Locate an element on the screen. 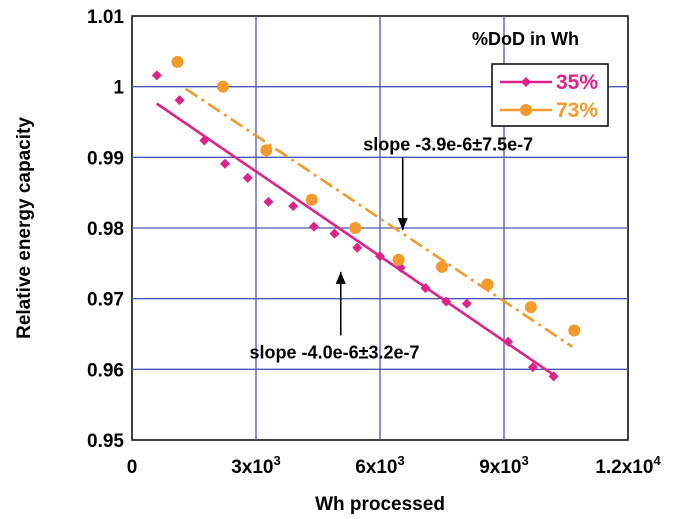  y-tick-label: 0.95 is located at coordinates (105, 441).